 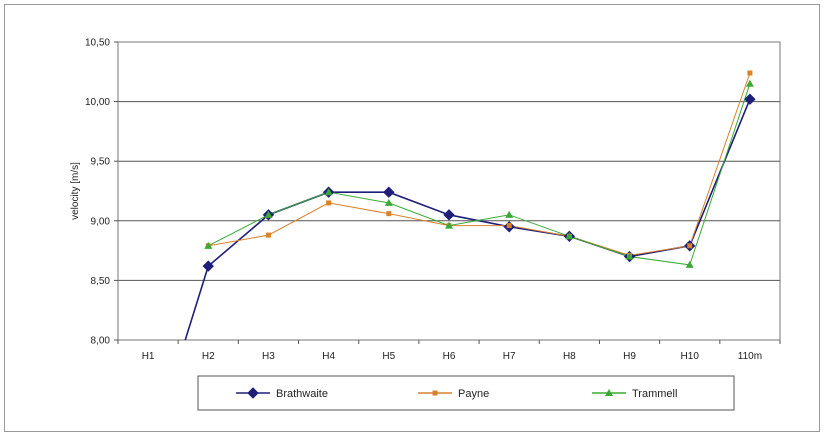 What do you see at coordinates (302, 394) in the screenshot?
I see `legend-label-brathwaite: Brathwaite` at bounding box center [302, 394].